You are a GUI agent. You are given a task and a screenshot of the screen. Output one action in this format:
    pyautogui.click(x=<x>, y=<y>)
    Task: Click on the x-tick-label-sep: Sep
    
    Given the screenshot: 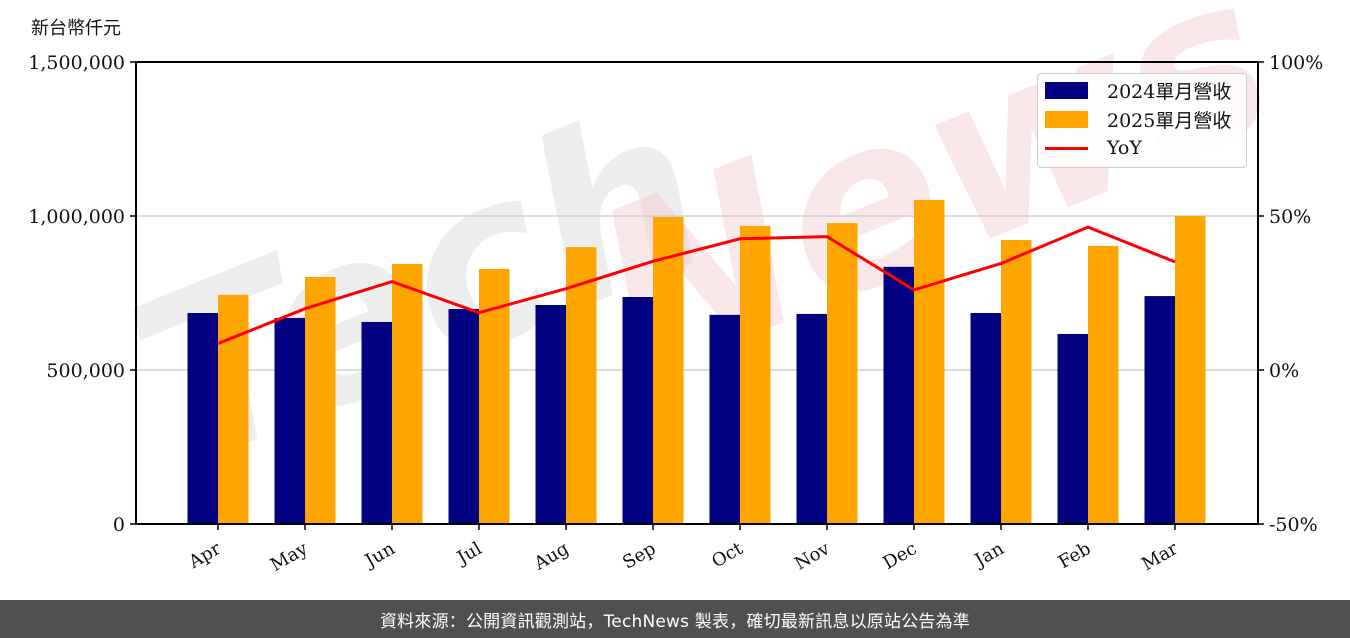 What is the action you would take?
    pyautogui.click(x=639, y=555)
    